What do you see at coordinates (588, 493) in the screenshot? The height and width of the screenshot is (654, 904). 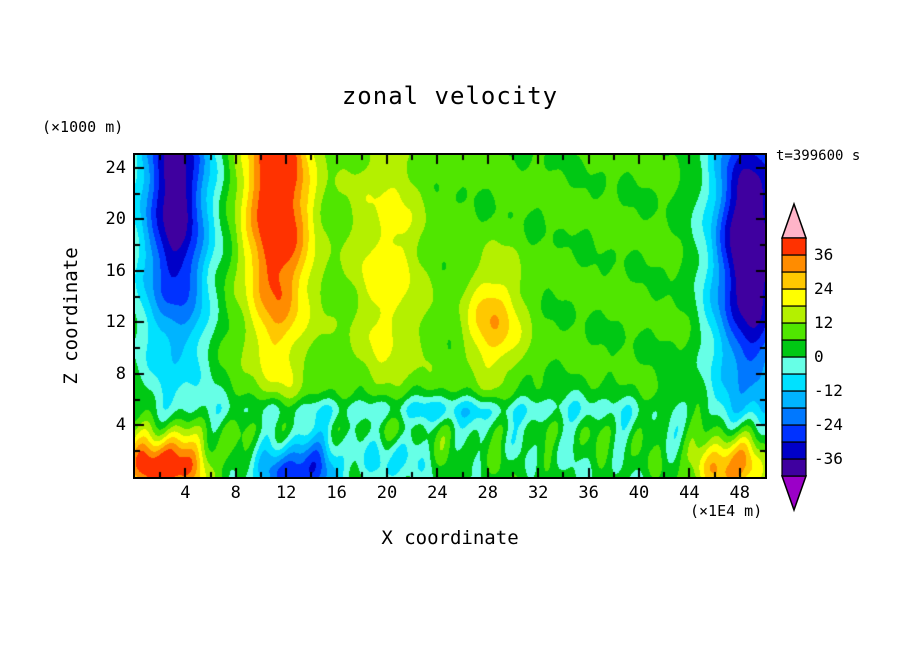 I see `x-tick-label: 36` at bounding box center [588, 493].